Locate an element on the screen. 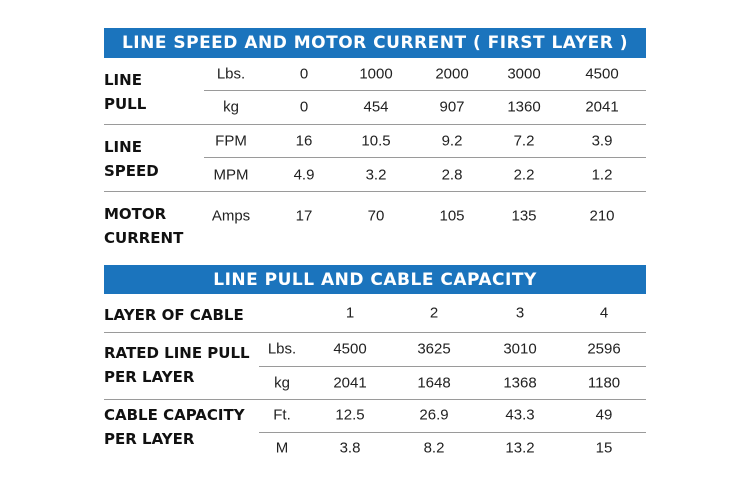 This screenshot has height=499, width=750. value-cell: 1180 is located at coordinates (604, 383).